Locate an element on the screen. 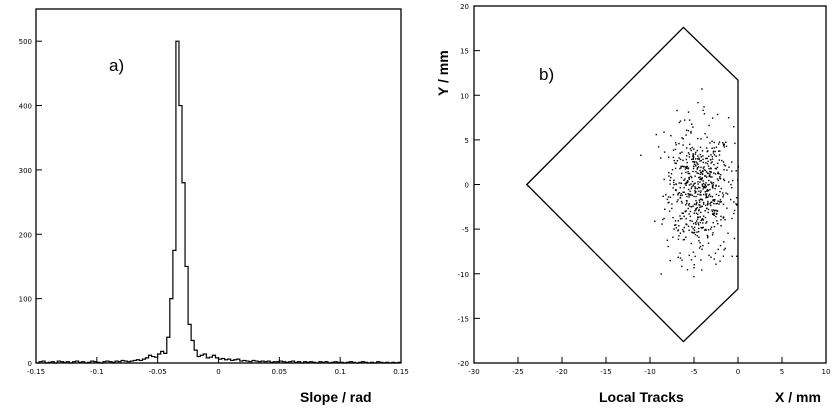 The width and height of the screenshot is (840, 410). x-tick-label-a: 0.15 is located at coordinates (401, 372).